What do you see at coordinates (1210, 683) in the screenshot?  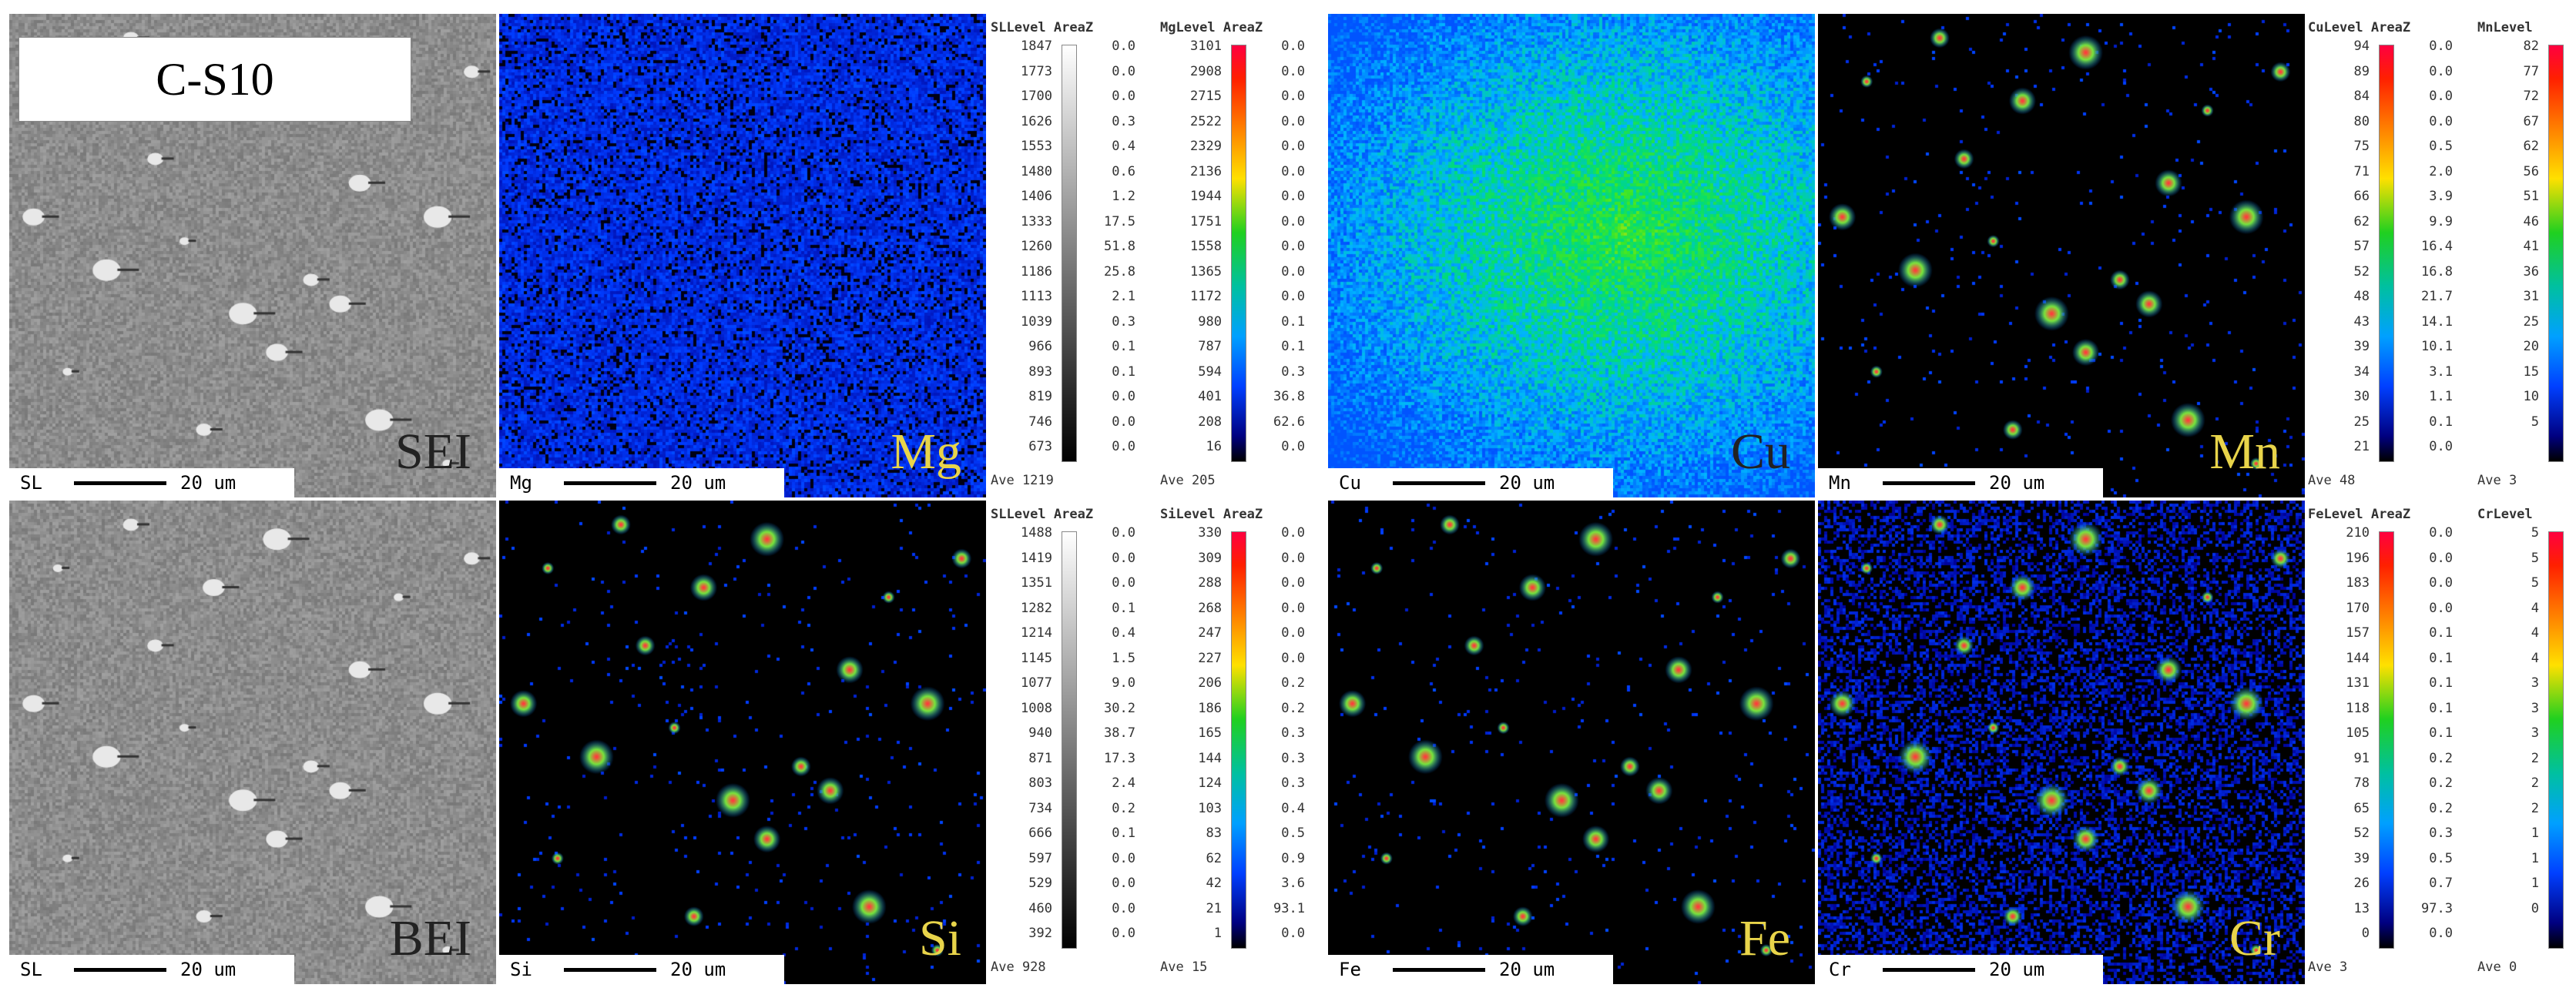 I see `legend-level: 206` at bounding box center [1210, 683].